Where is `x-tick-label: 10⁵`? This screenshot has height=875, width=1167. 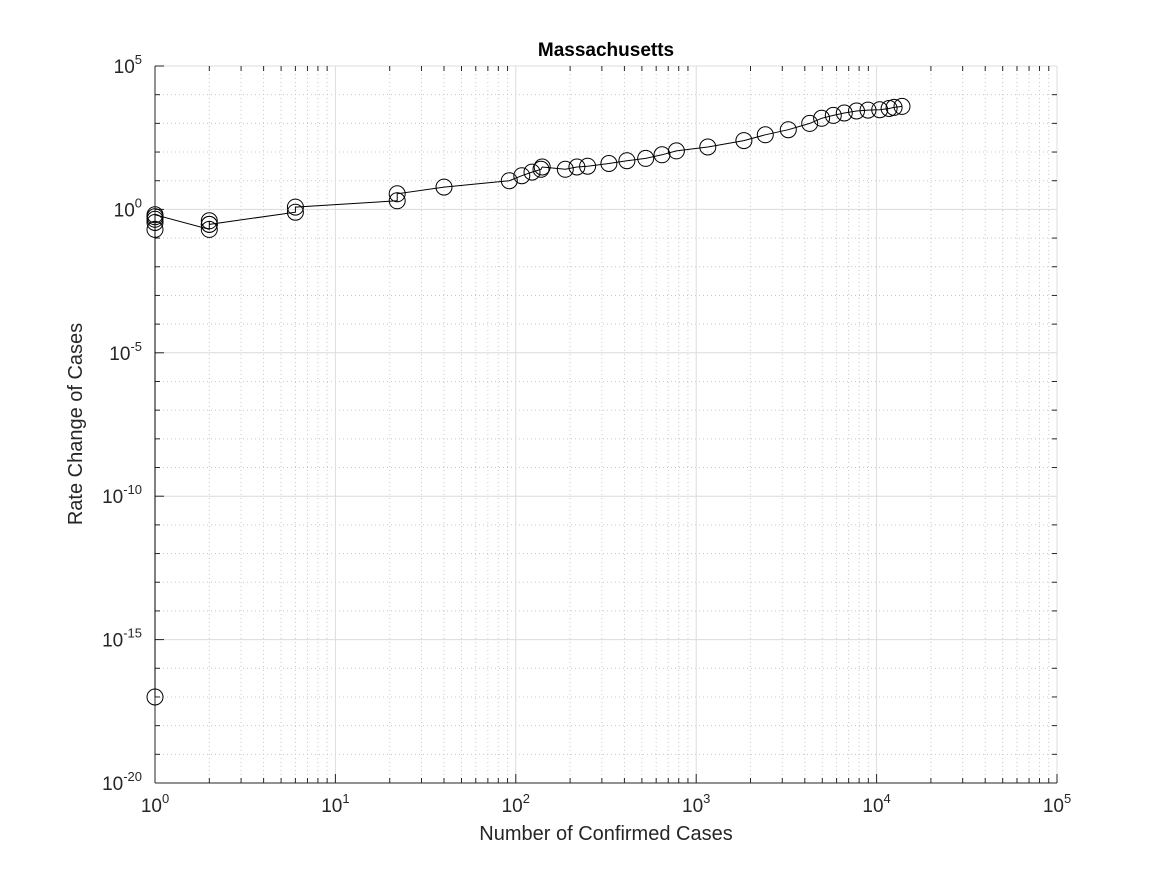
x-tick-label: 10⁵ is located at coordinates (1057, 804).